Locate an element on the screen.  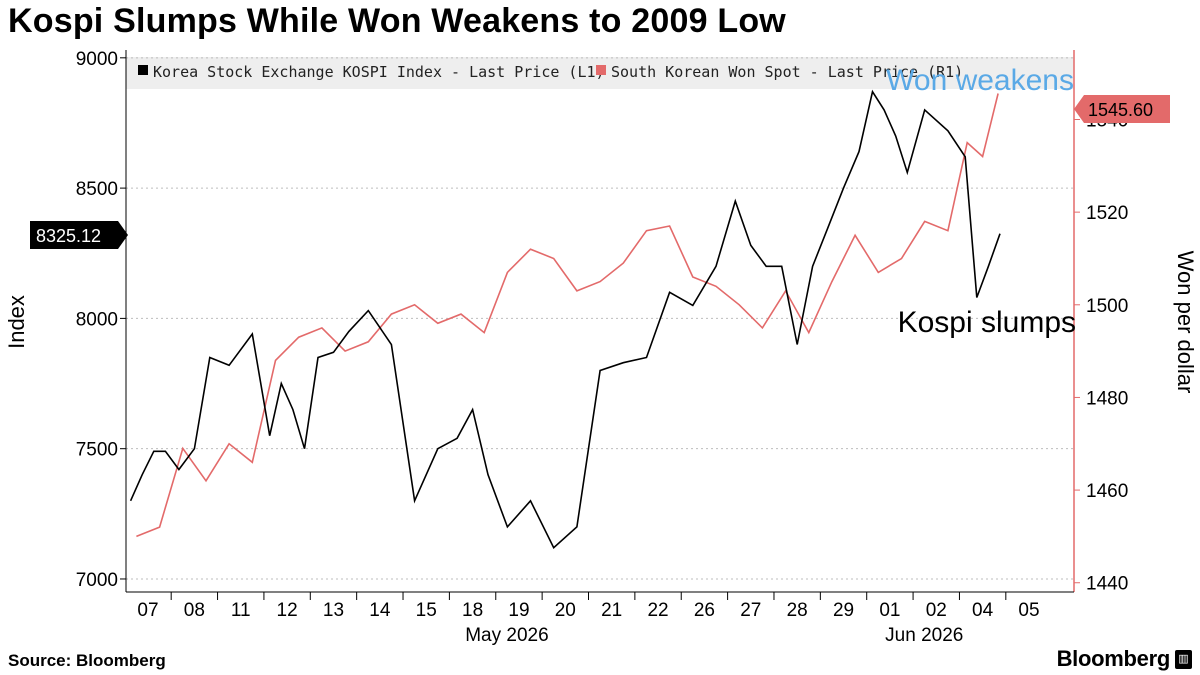
right-tick-label: 1460 is located at coordinates (1107, 491).